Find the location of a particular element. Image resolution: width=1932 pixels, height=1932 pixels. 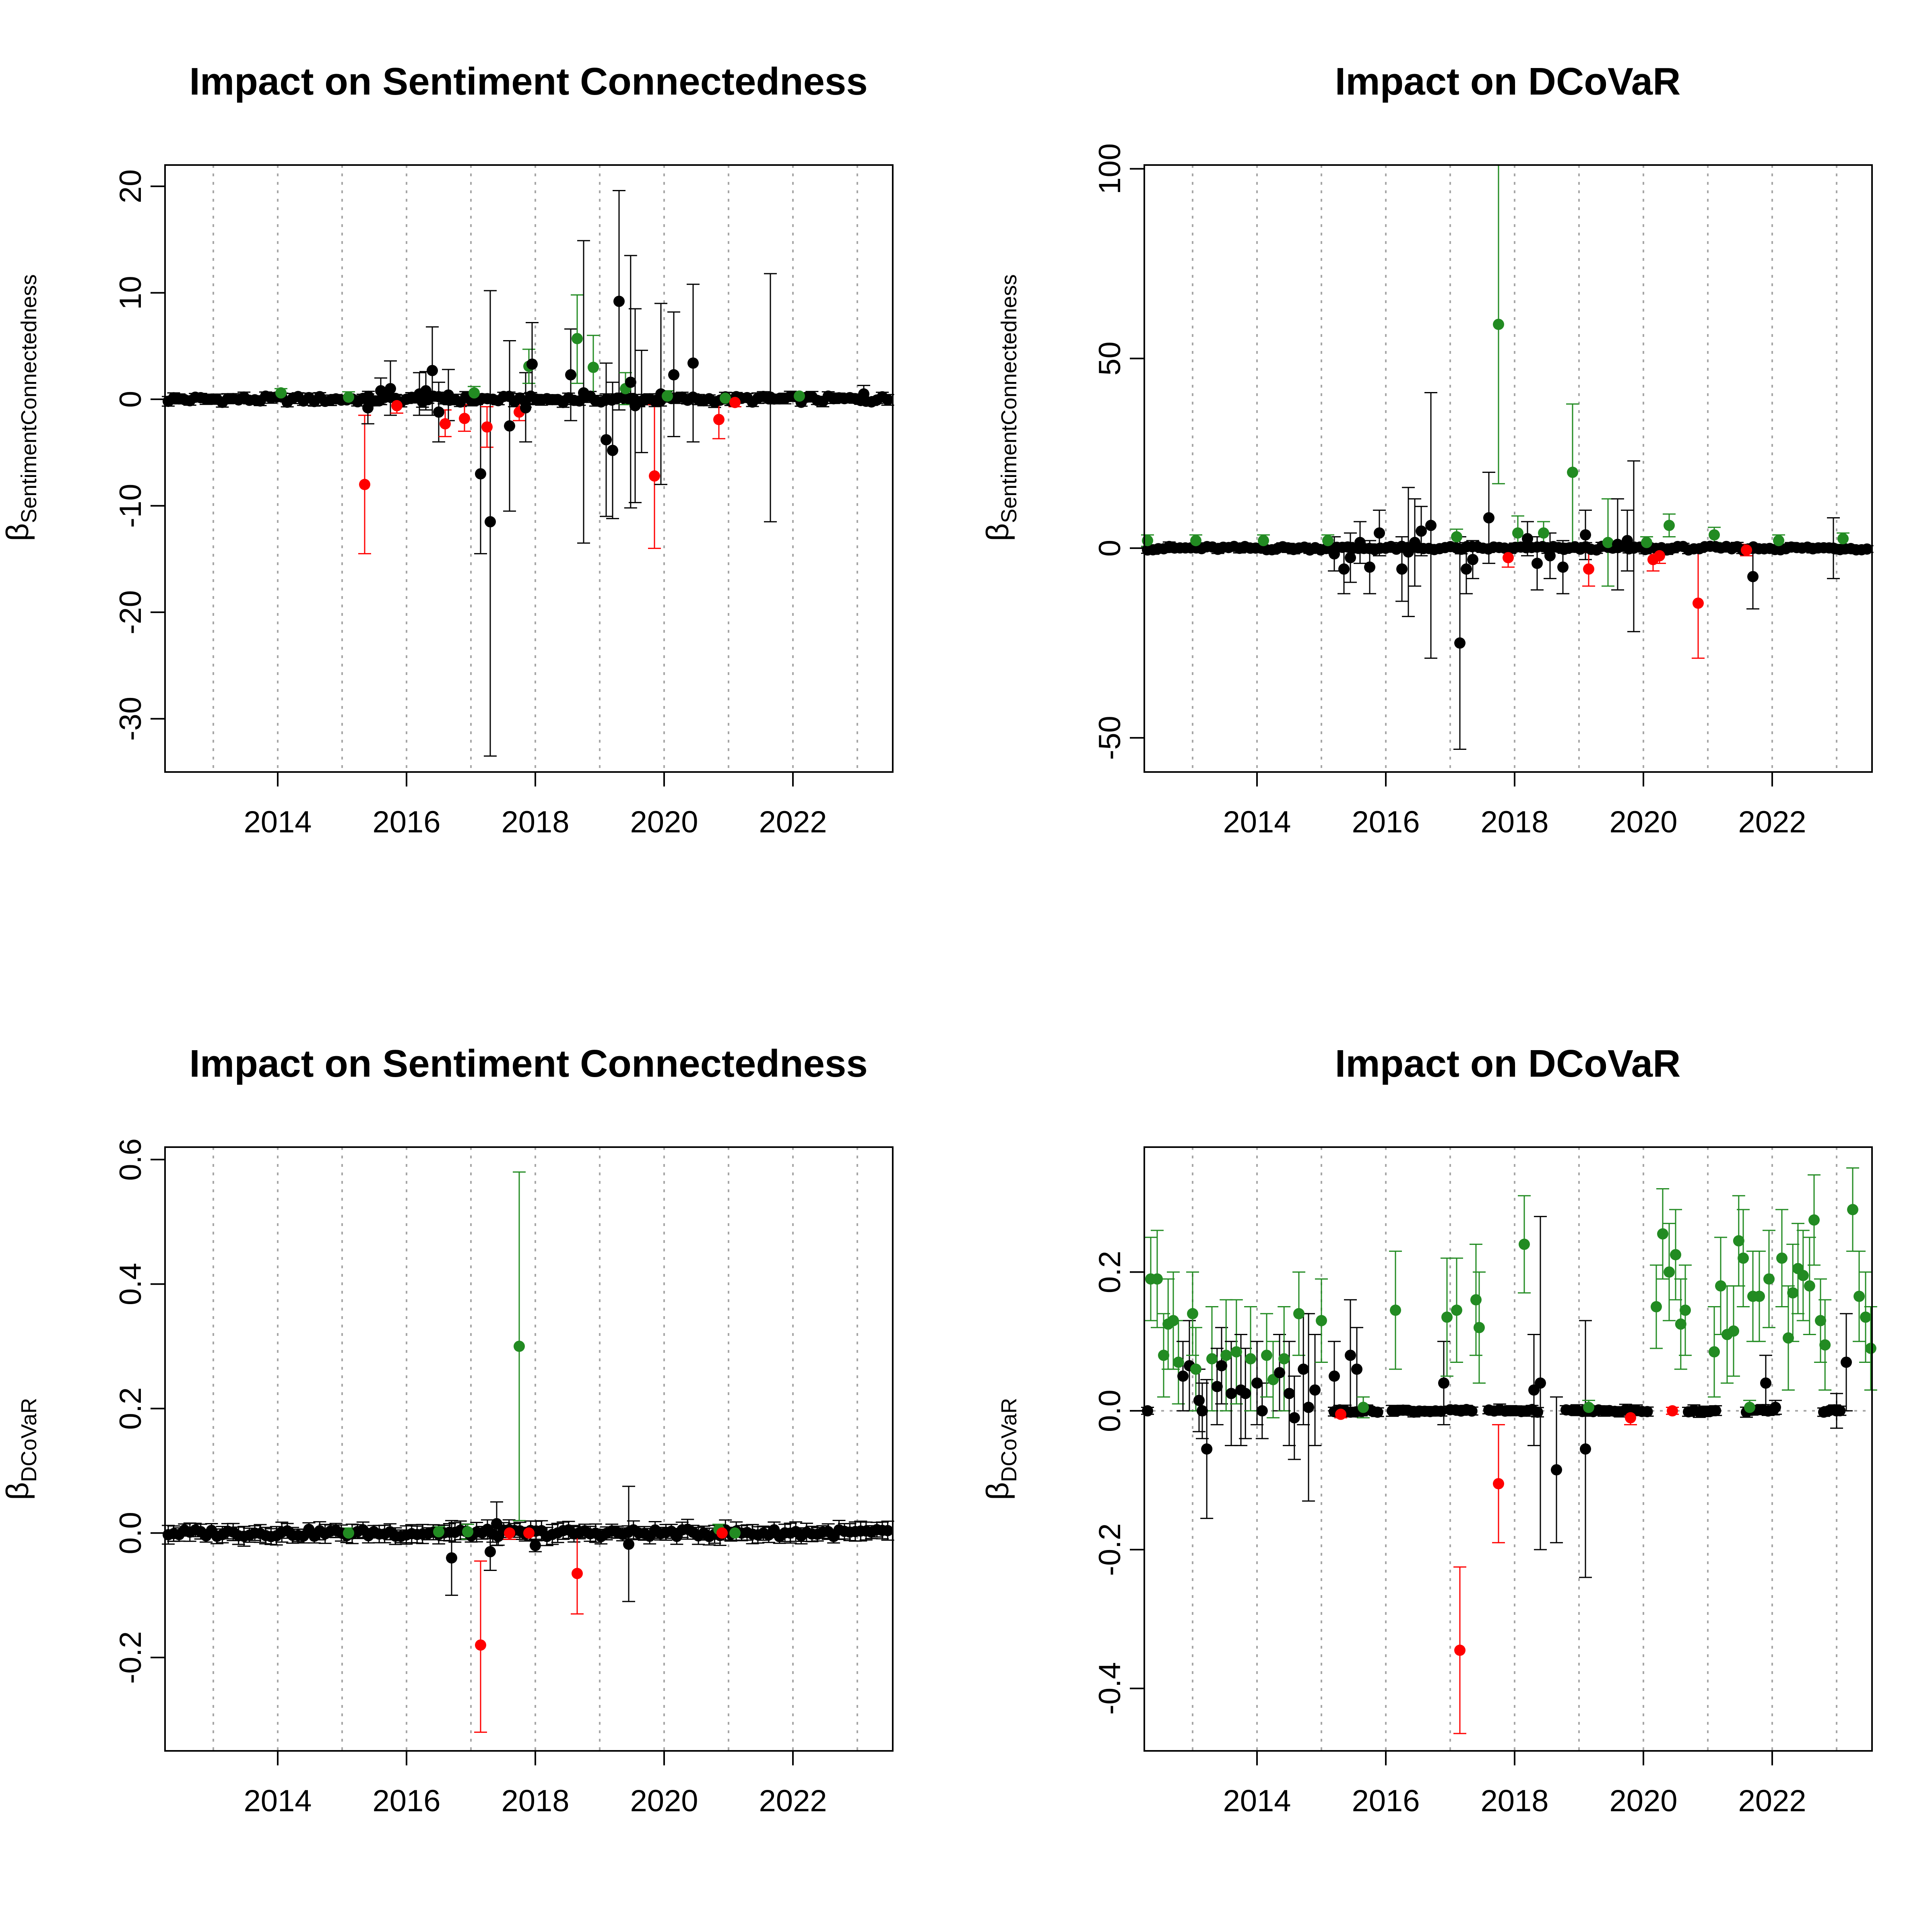

plot-area: 0.2 0.0 -0.2 -0.4 2014 2016 2018 2020 2022 is located at coordinates (1485, 1482).